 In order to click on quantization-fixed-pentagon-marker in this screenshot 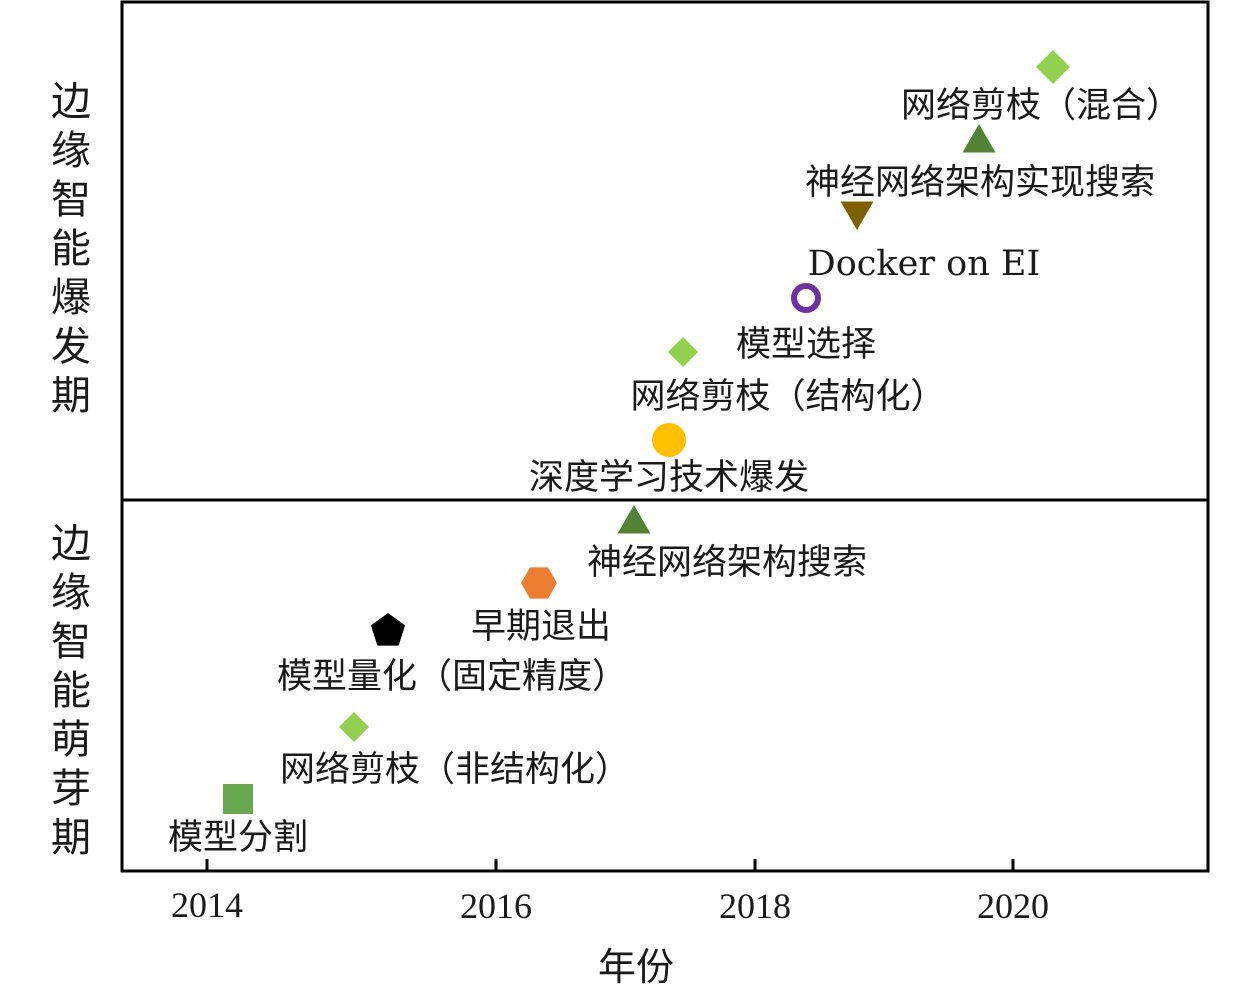, I will do `click(388, 629)`.